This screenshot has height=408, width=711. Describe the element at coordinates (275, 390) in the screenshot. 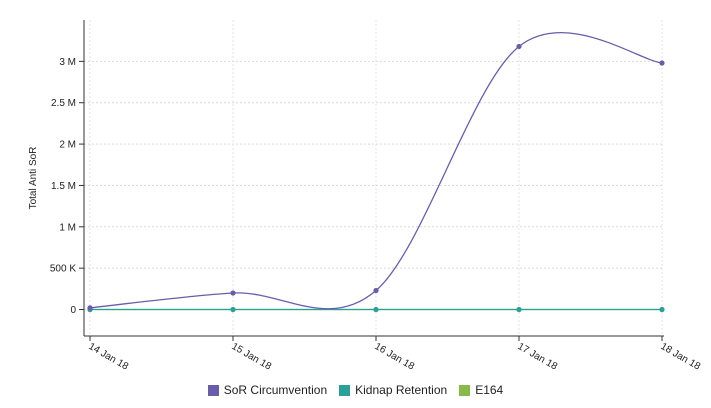

I see `legend-label: SoR Circumvention` at that location.